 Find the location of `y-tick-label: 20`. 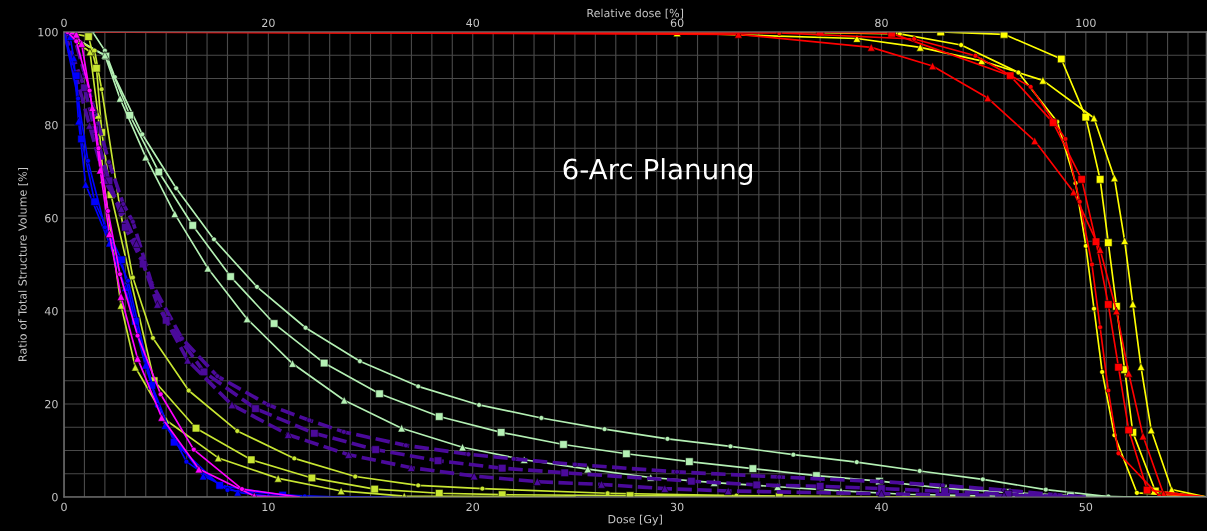

y-tick-label: 20 is located at coordinates (51, 404).